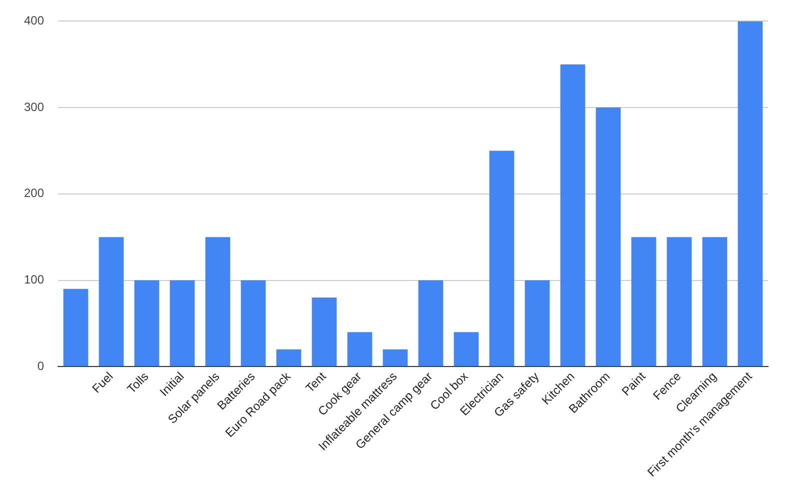 The image size is (788, 488). Describe the element at coordinates (40, 365) in the screenshot. I see `y-tick-label: 0` at that location.